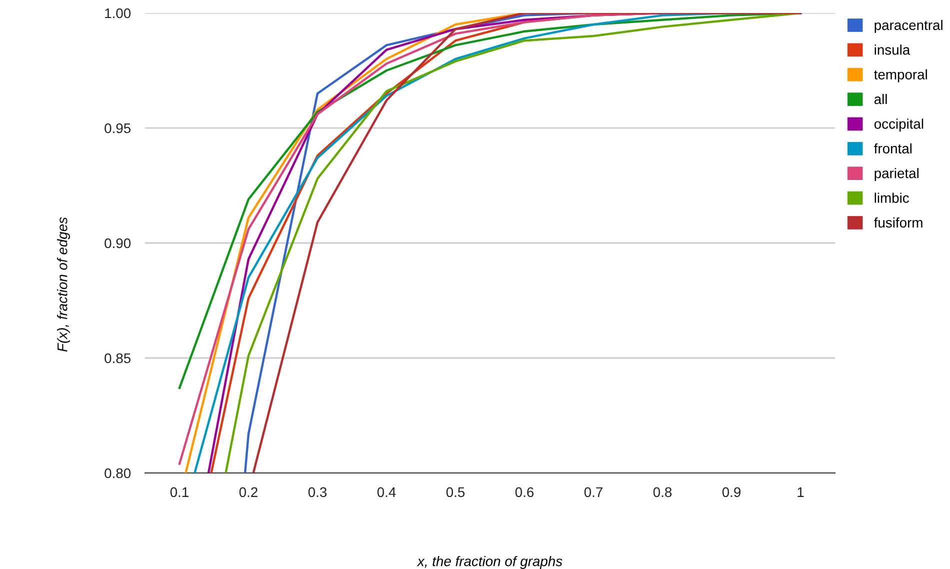  What do you see at coordinates (731, 492) in the screenshot?
I see `x-tick-label: 0.9` at bounding box center [731, 492].